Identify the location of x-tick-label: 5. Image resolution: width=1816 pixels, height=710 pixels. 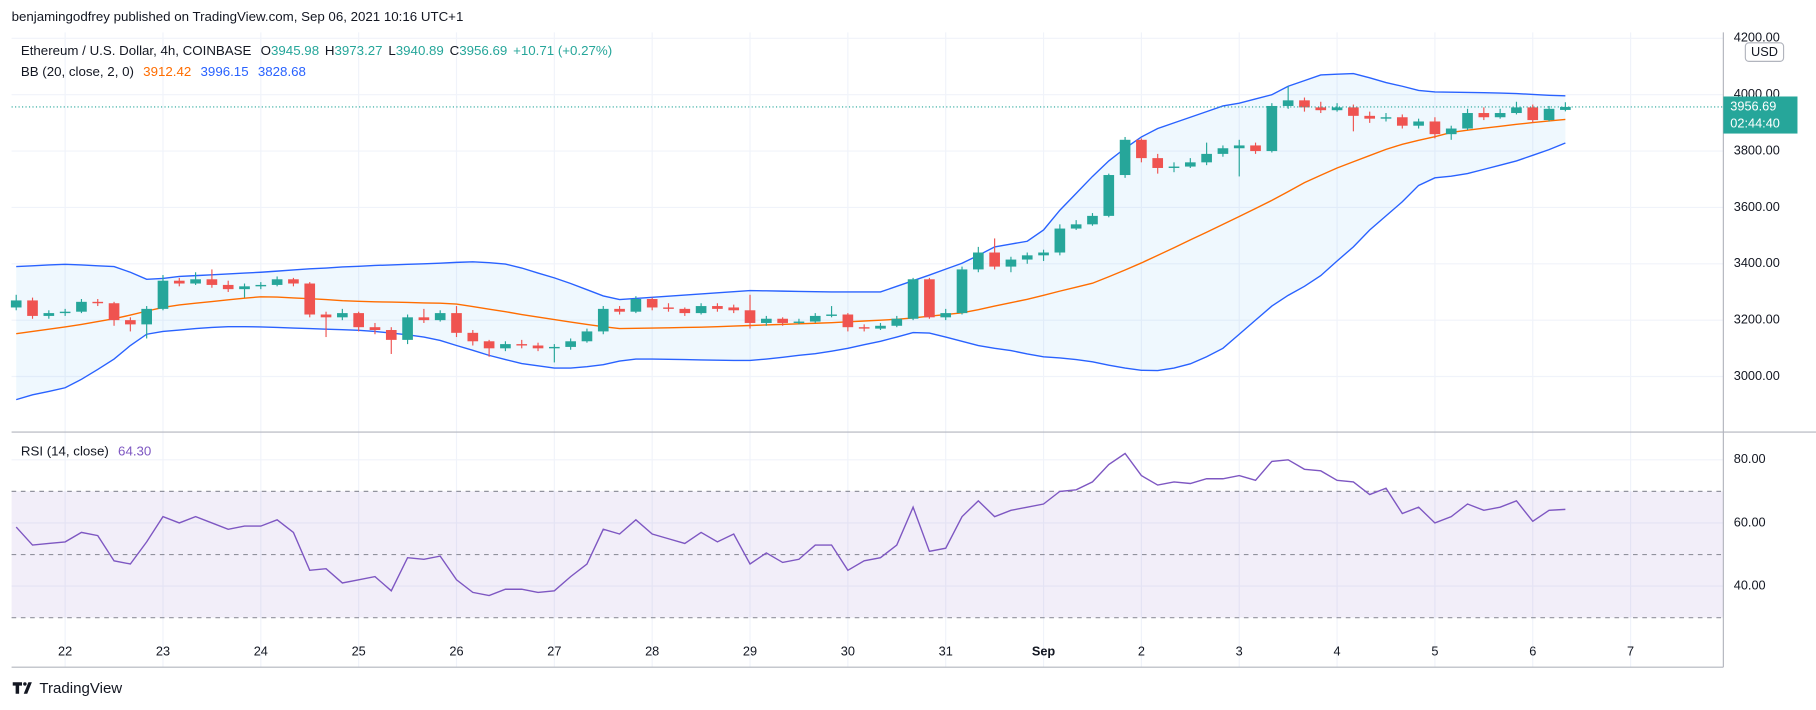
(1434, 650).